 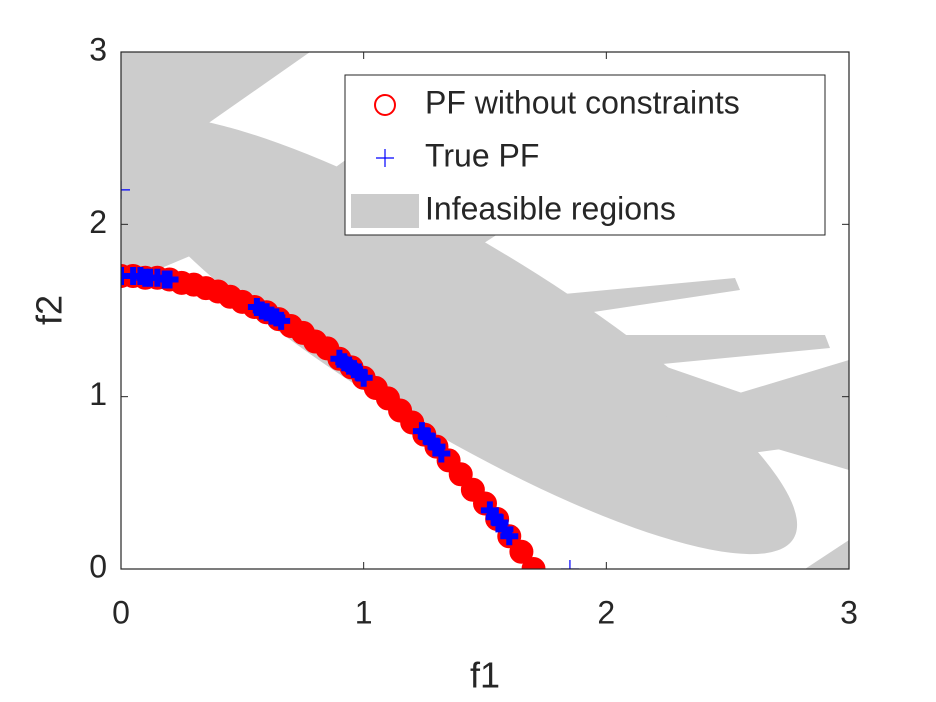 I want to click on x-tick-label: 1, so click(x=364, y=612).